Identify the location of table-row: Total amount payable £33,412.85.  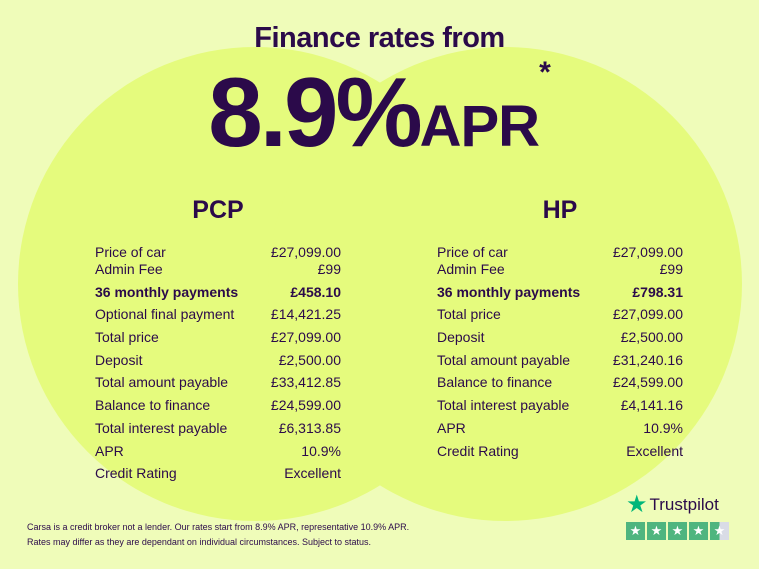
(218, 385).